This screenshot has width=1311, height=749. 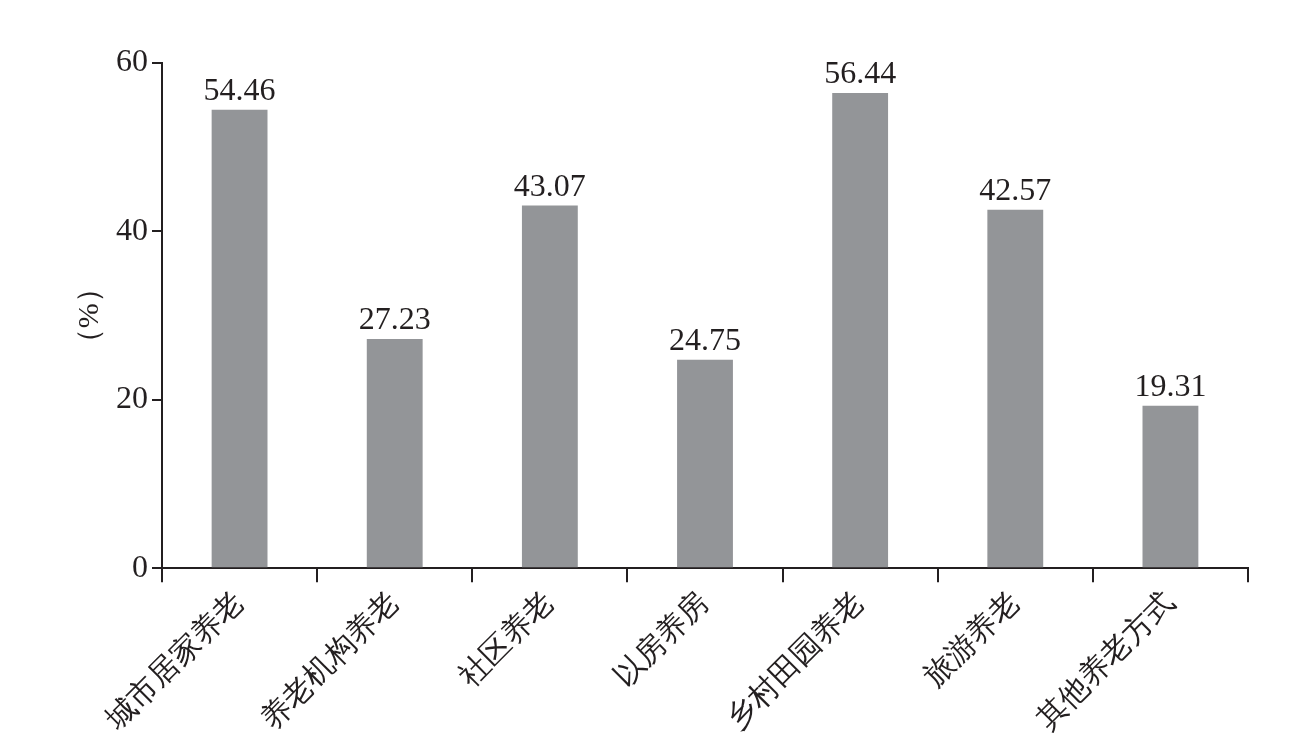 I want to click on data-label: 56.44, so click(x=860, y=72).